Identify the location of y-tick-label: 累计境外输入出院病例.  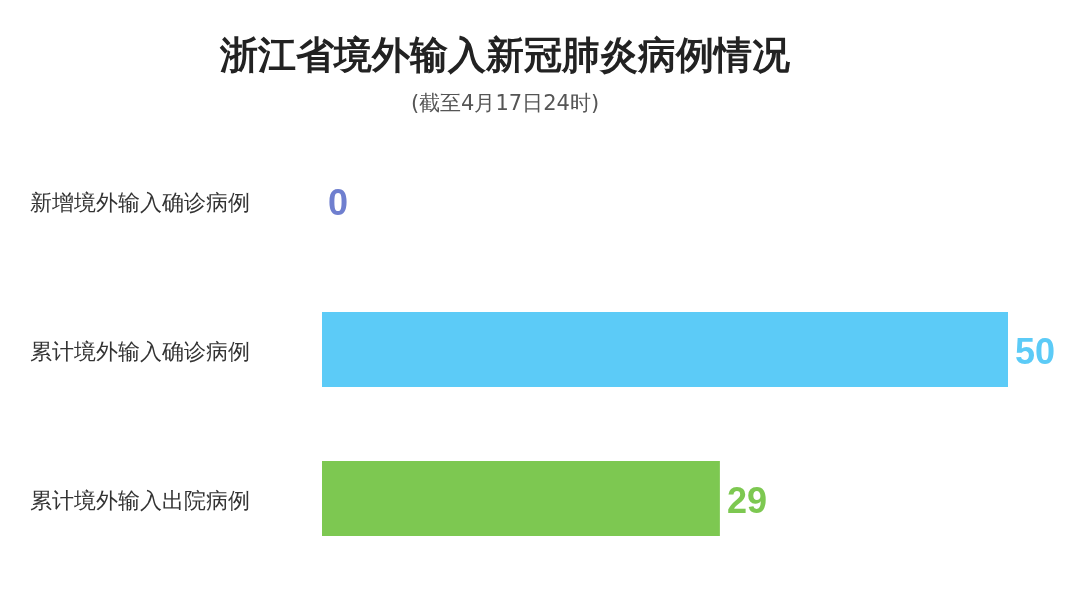
(140, 500).